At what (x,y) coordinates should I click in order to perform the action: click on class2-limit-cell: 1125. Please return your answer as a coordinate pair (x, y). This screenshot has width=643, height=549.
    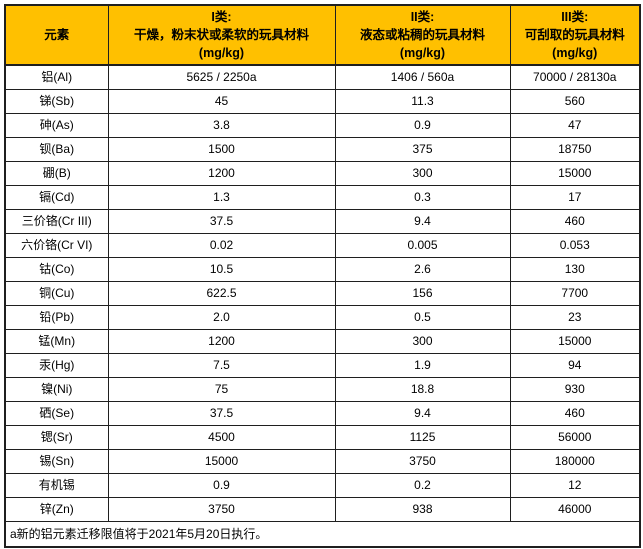
    Looking at the image, I should click on (422, 437).